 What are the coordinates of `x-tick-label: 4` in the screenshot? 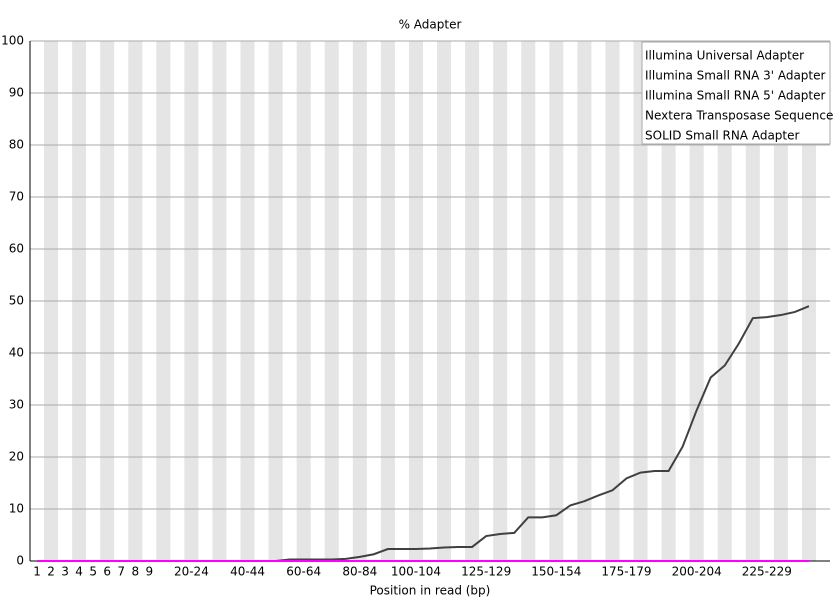 It's located at (79, 572).